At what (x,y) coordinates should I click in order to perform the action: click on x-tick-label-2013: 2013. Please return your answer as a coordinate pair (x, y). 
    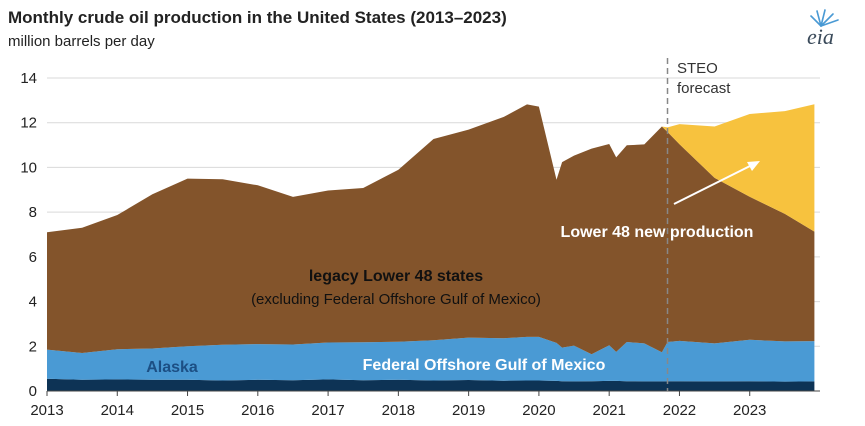
    Looking at the image, I should click on (46, 410).